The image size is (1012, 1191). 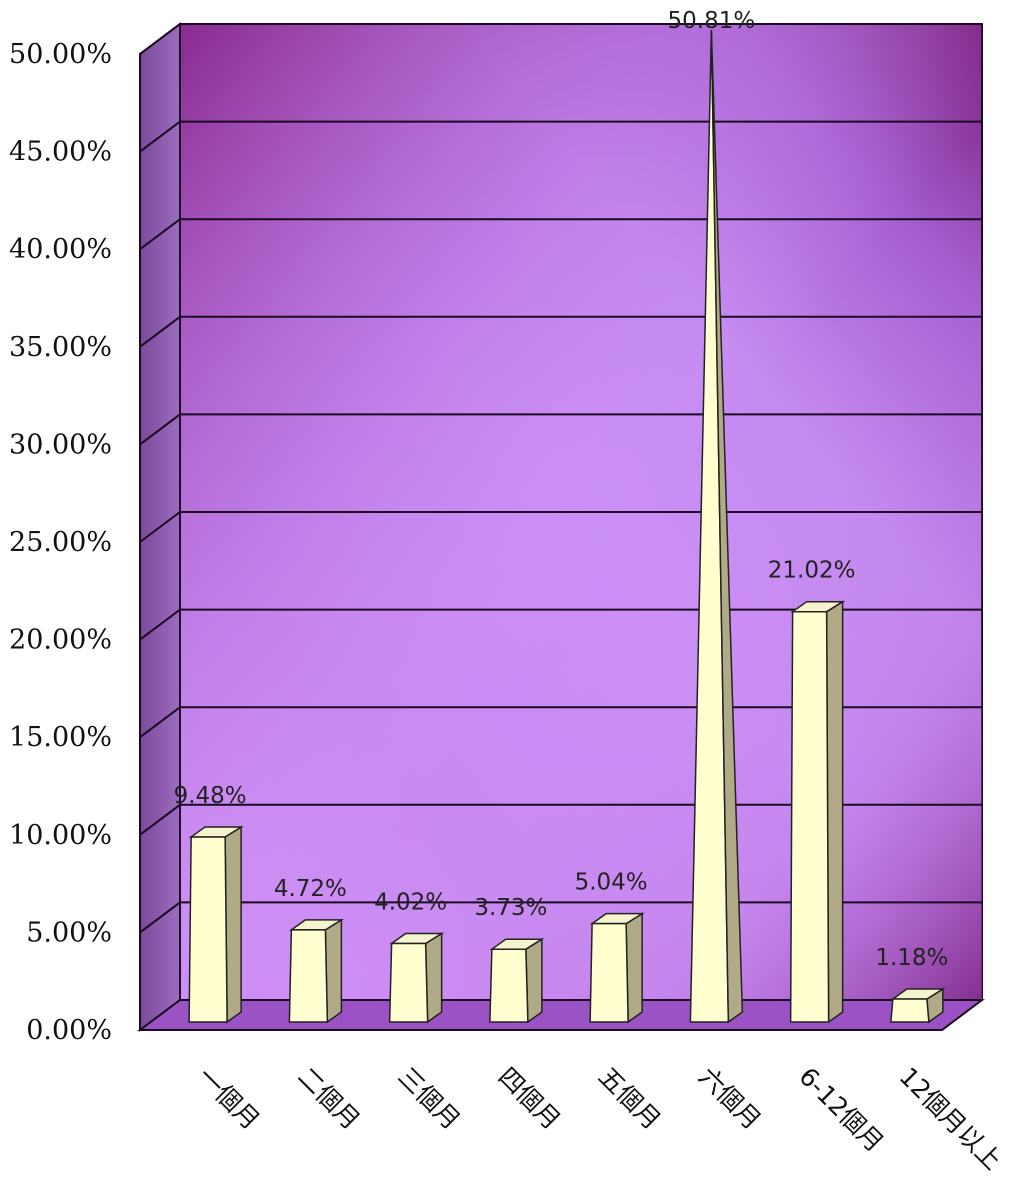 What do you see at coordinates (911, 958) in the screenshot?
I see `data-label: 1.18%` at bounding box center [911, 958].